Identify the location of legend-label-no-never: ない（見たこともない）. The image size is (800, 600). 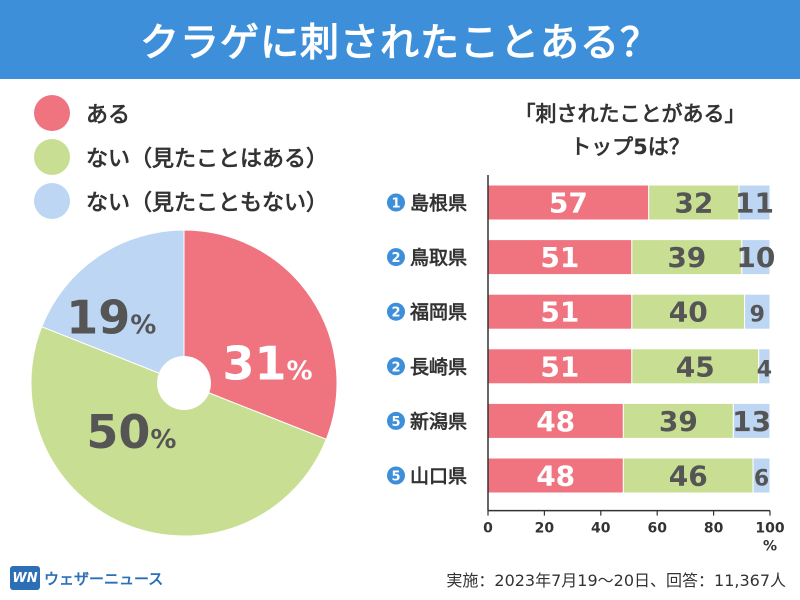
(207, 203).